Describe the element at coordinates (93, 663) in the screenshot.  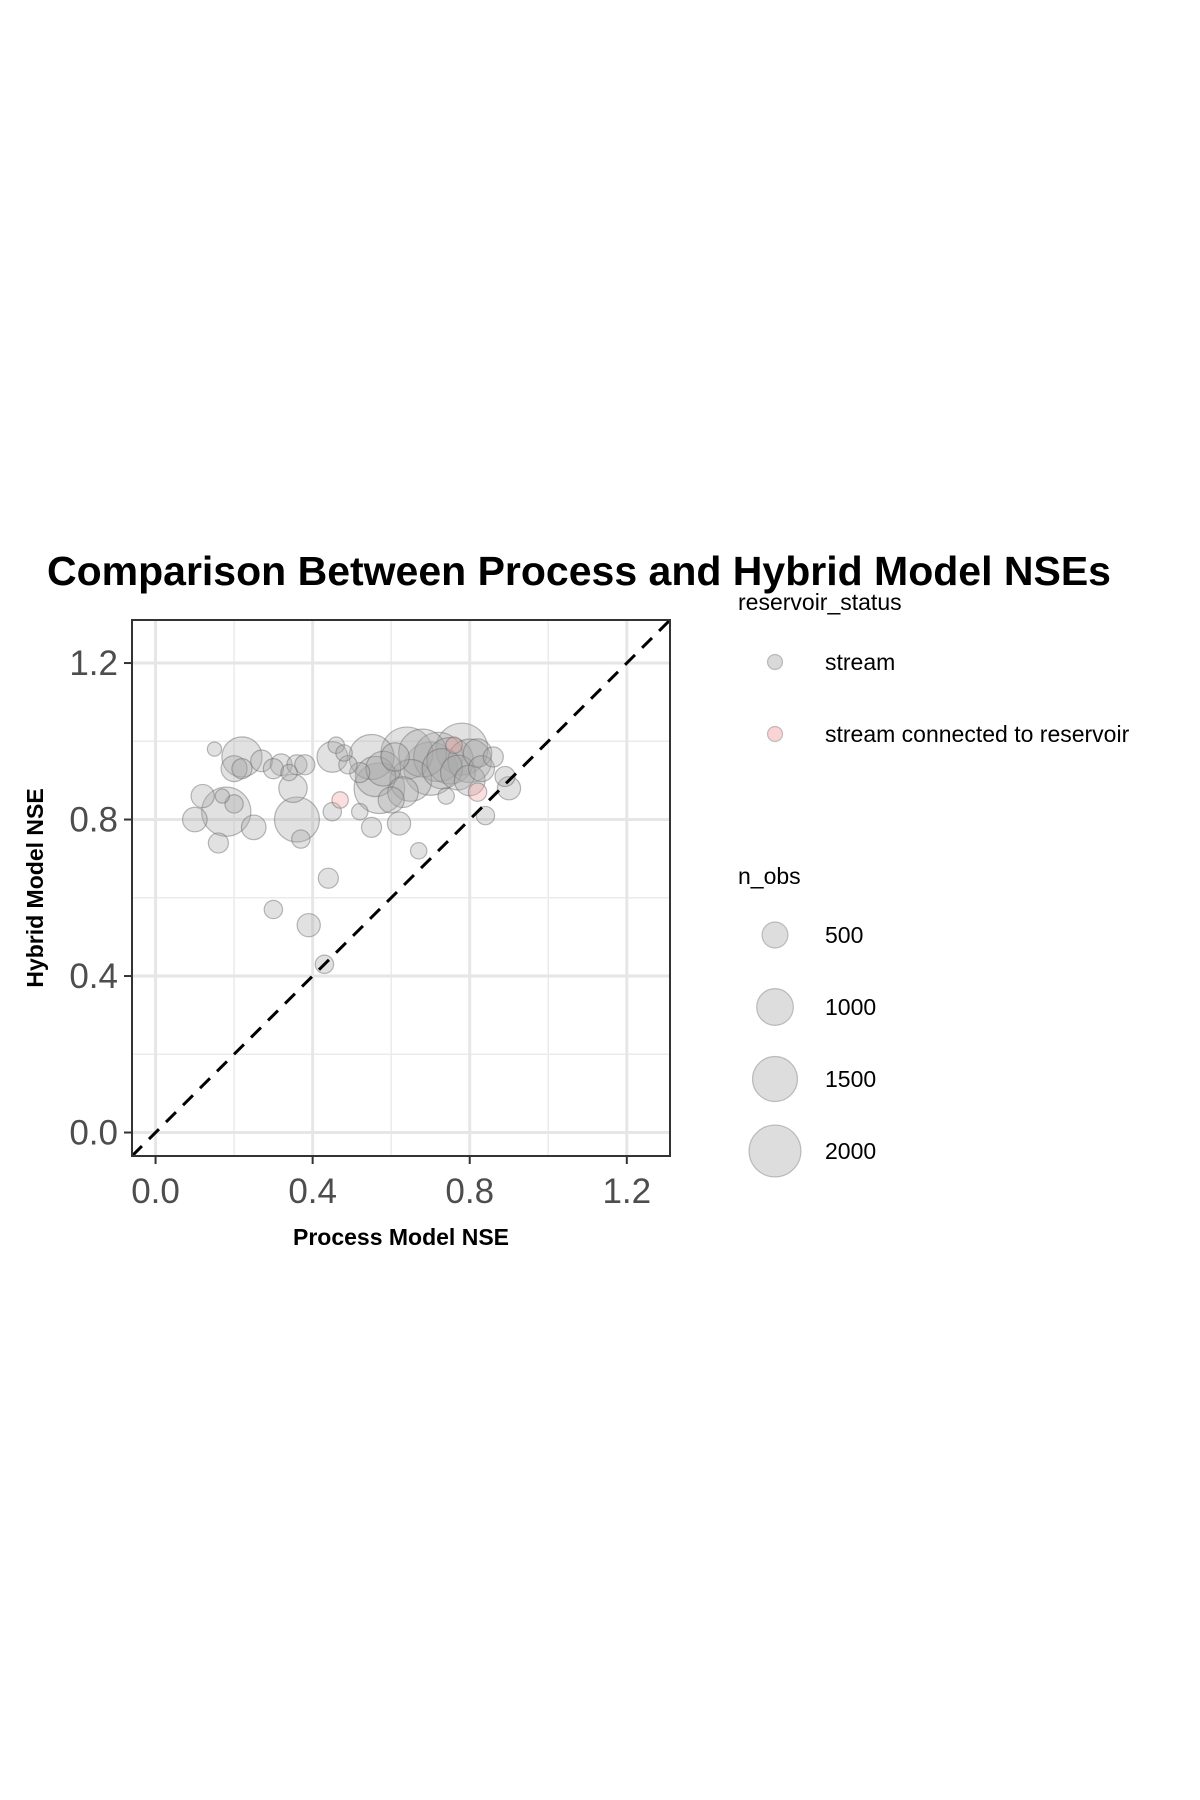
I see `y-tick-label: 1.2` at that location.